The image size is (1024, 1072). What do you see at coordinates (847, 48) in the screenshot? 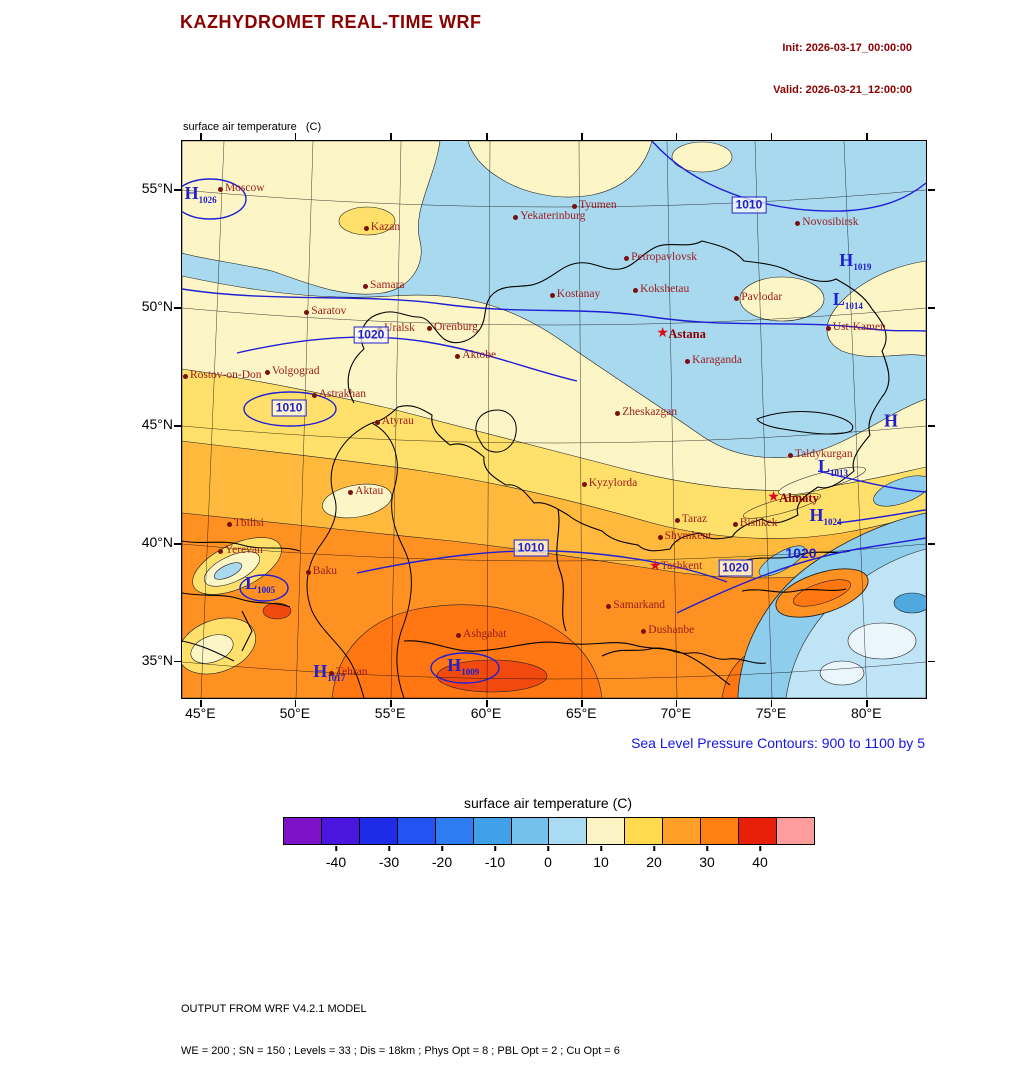
I see `init-time: Init: 2026-03-17_00:00:00` at bounding box center [847, 48].